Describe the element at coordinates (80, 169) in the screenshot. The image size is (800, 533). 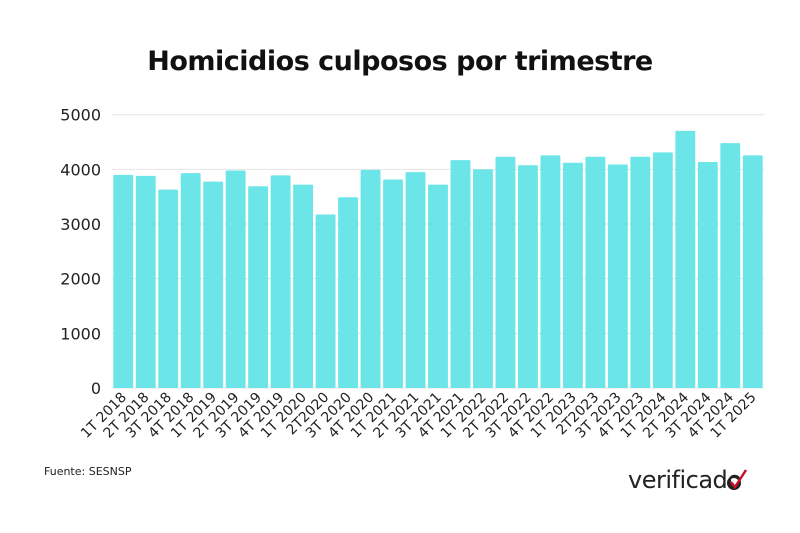
I see `y-tick-label: 4000` at that location.